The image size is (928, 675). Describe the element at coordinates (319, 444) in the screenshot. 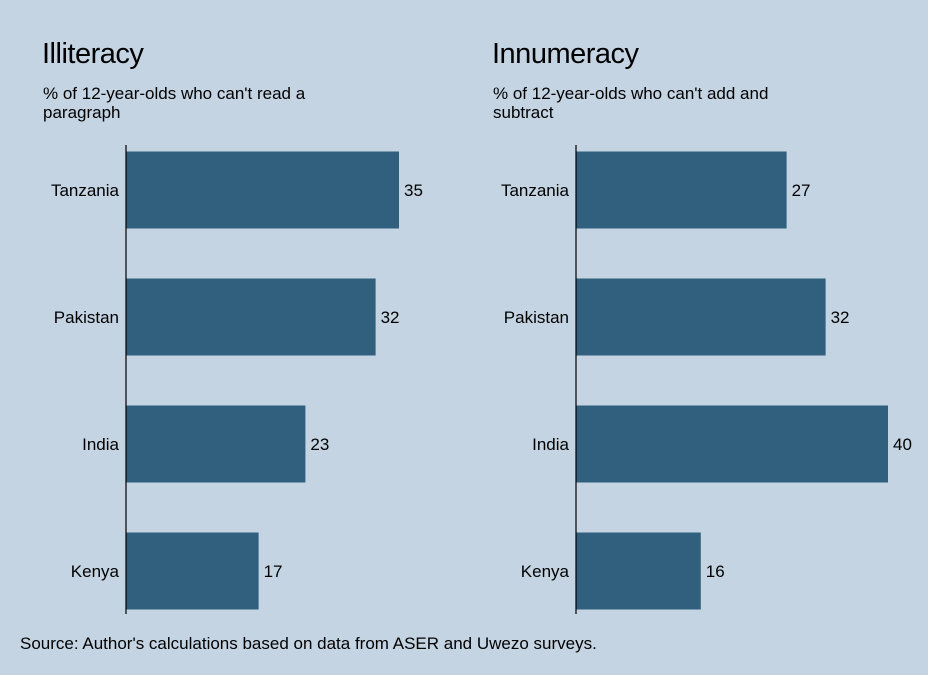

I see `data-label: 23` at that location.